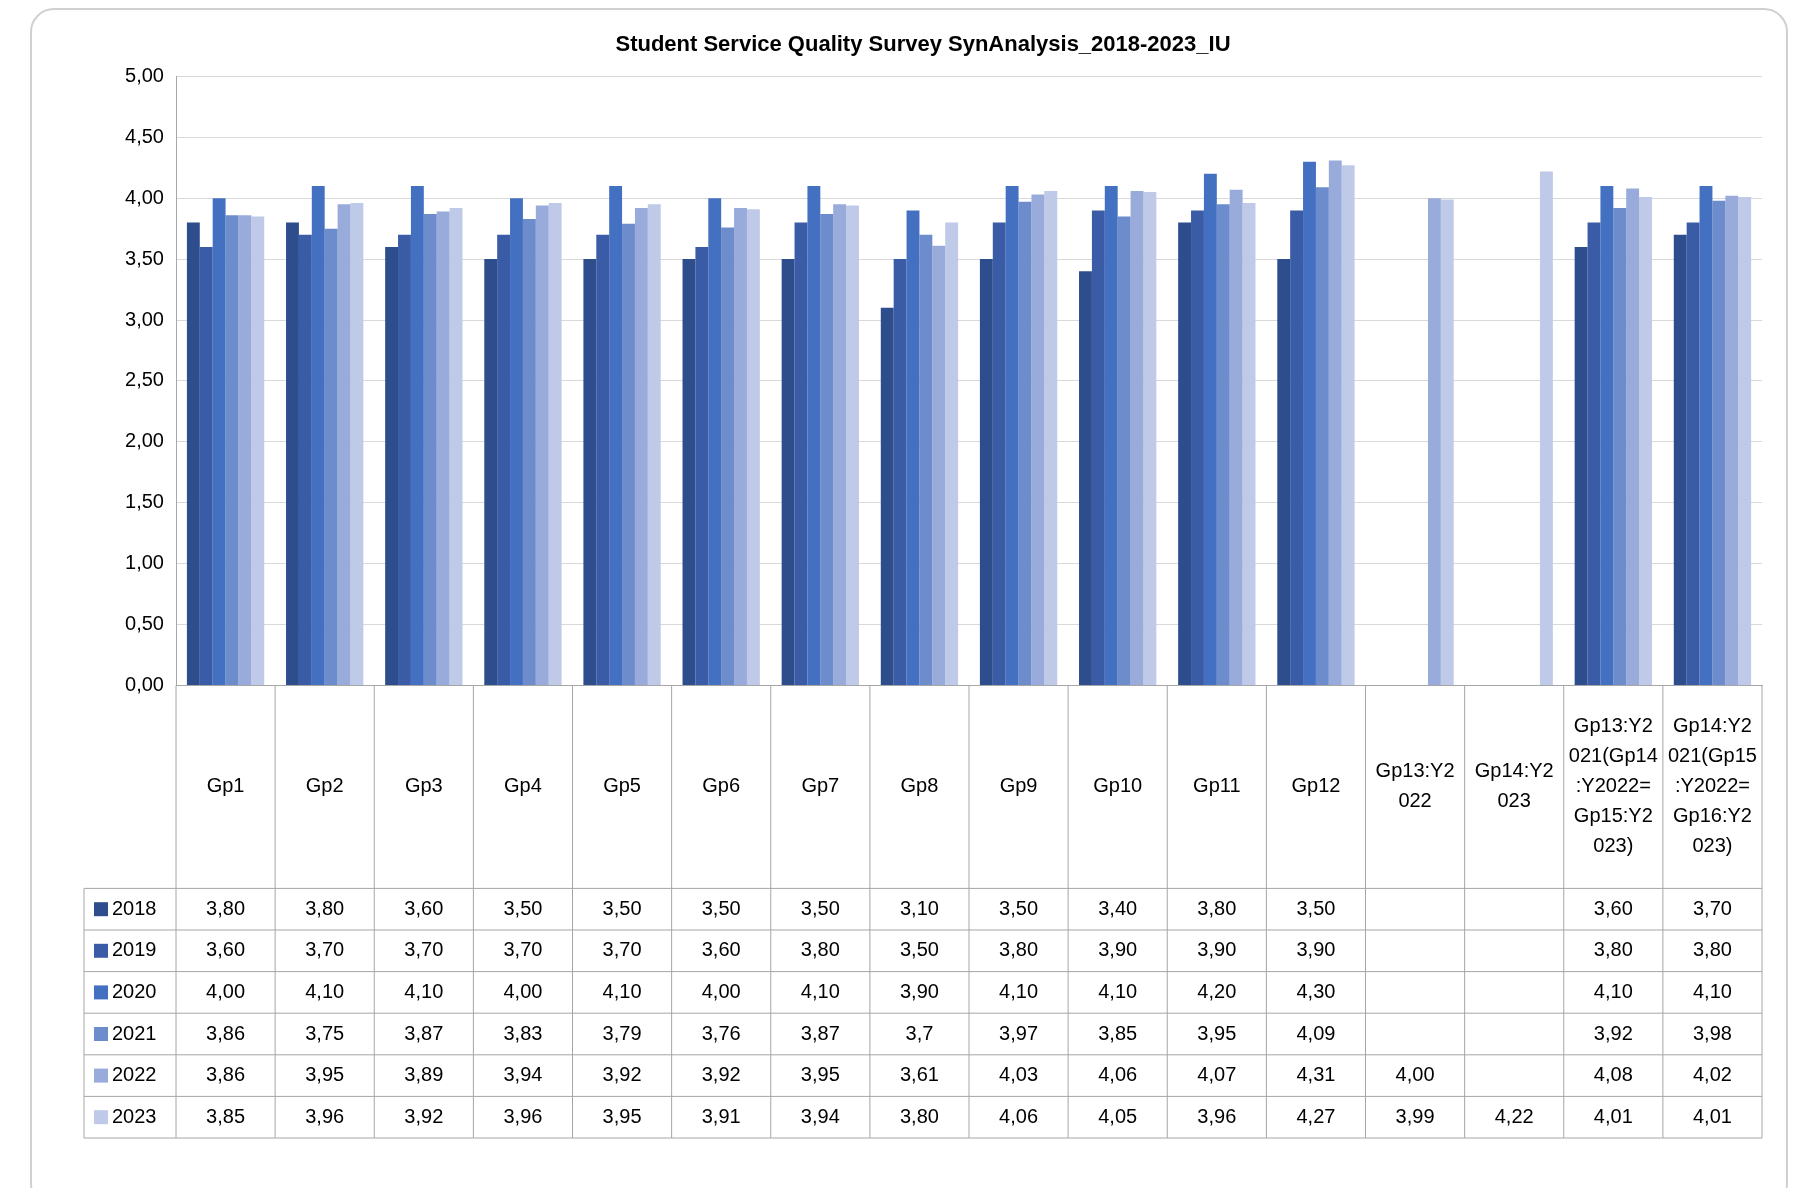 The height and width of the screenshot is (1188, 1811). I want to click on y-tick-label: 2,00, so click(144, 440).